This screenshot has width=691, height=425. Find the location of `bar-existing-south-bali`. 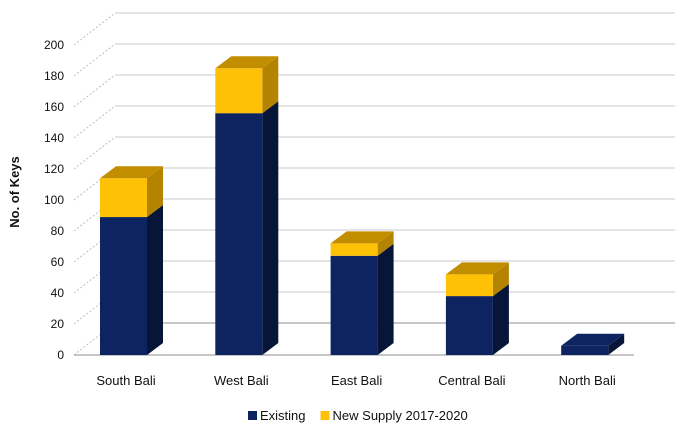

bar-existing-south-bali is located at coordinates (131, 280).